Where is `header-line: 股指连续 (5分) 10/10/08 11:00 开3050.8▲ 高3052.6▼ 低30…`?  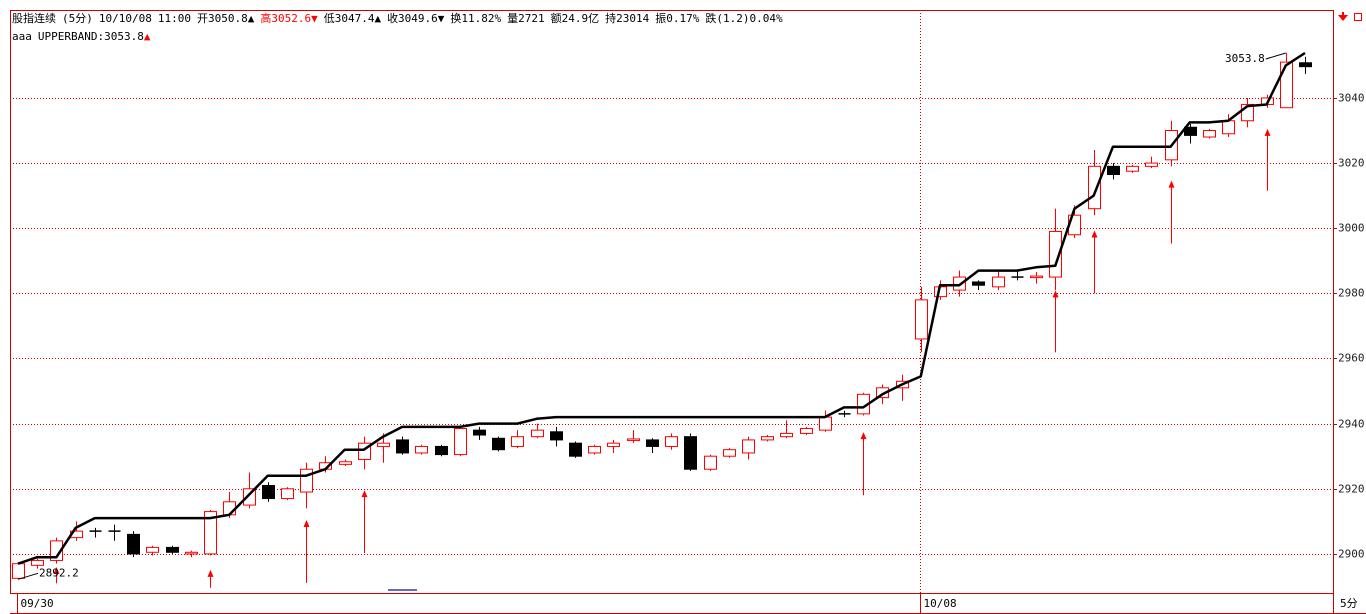
header-line: 股指连续 (5分) 10/10/08 11:00 开3050.8▲ 高3052.6▼ 低30… is located at coordinates (397, 18).